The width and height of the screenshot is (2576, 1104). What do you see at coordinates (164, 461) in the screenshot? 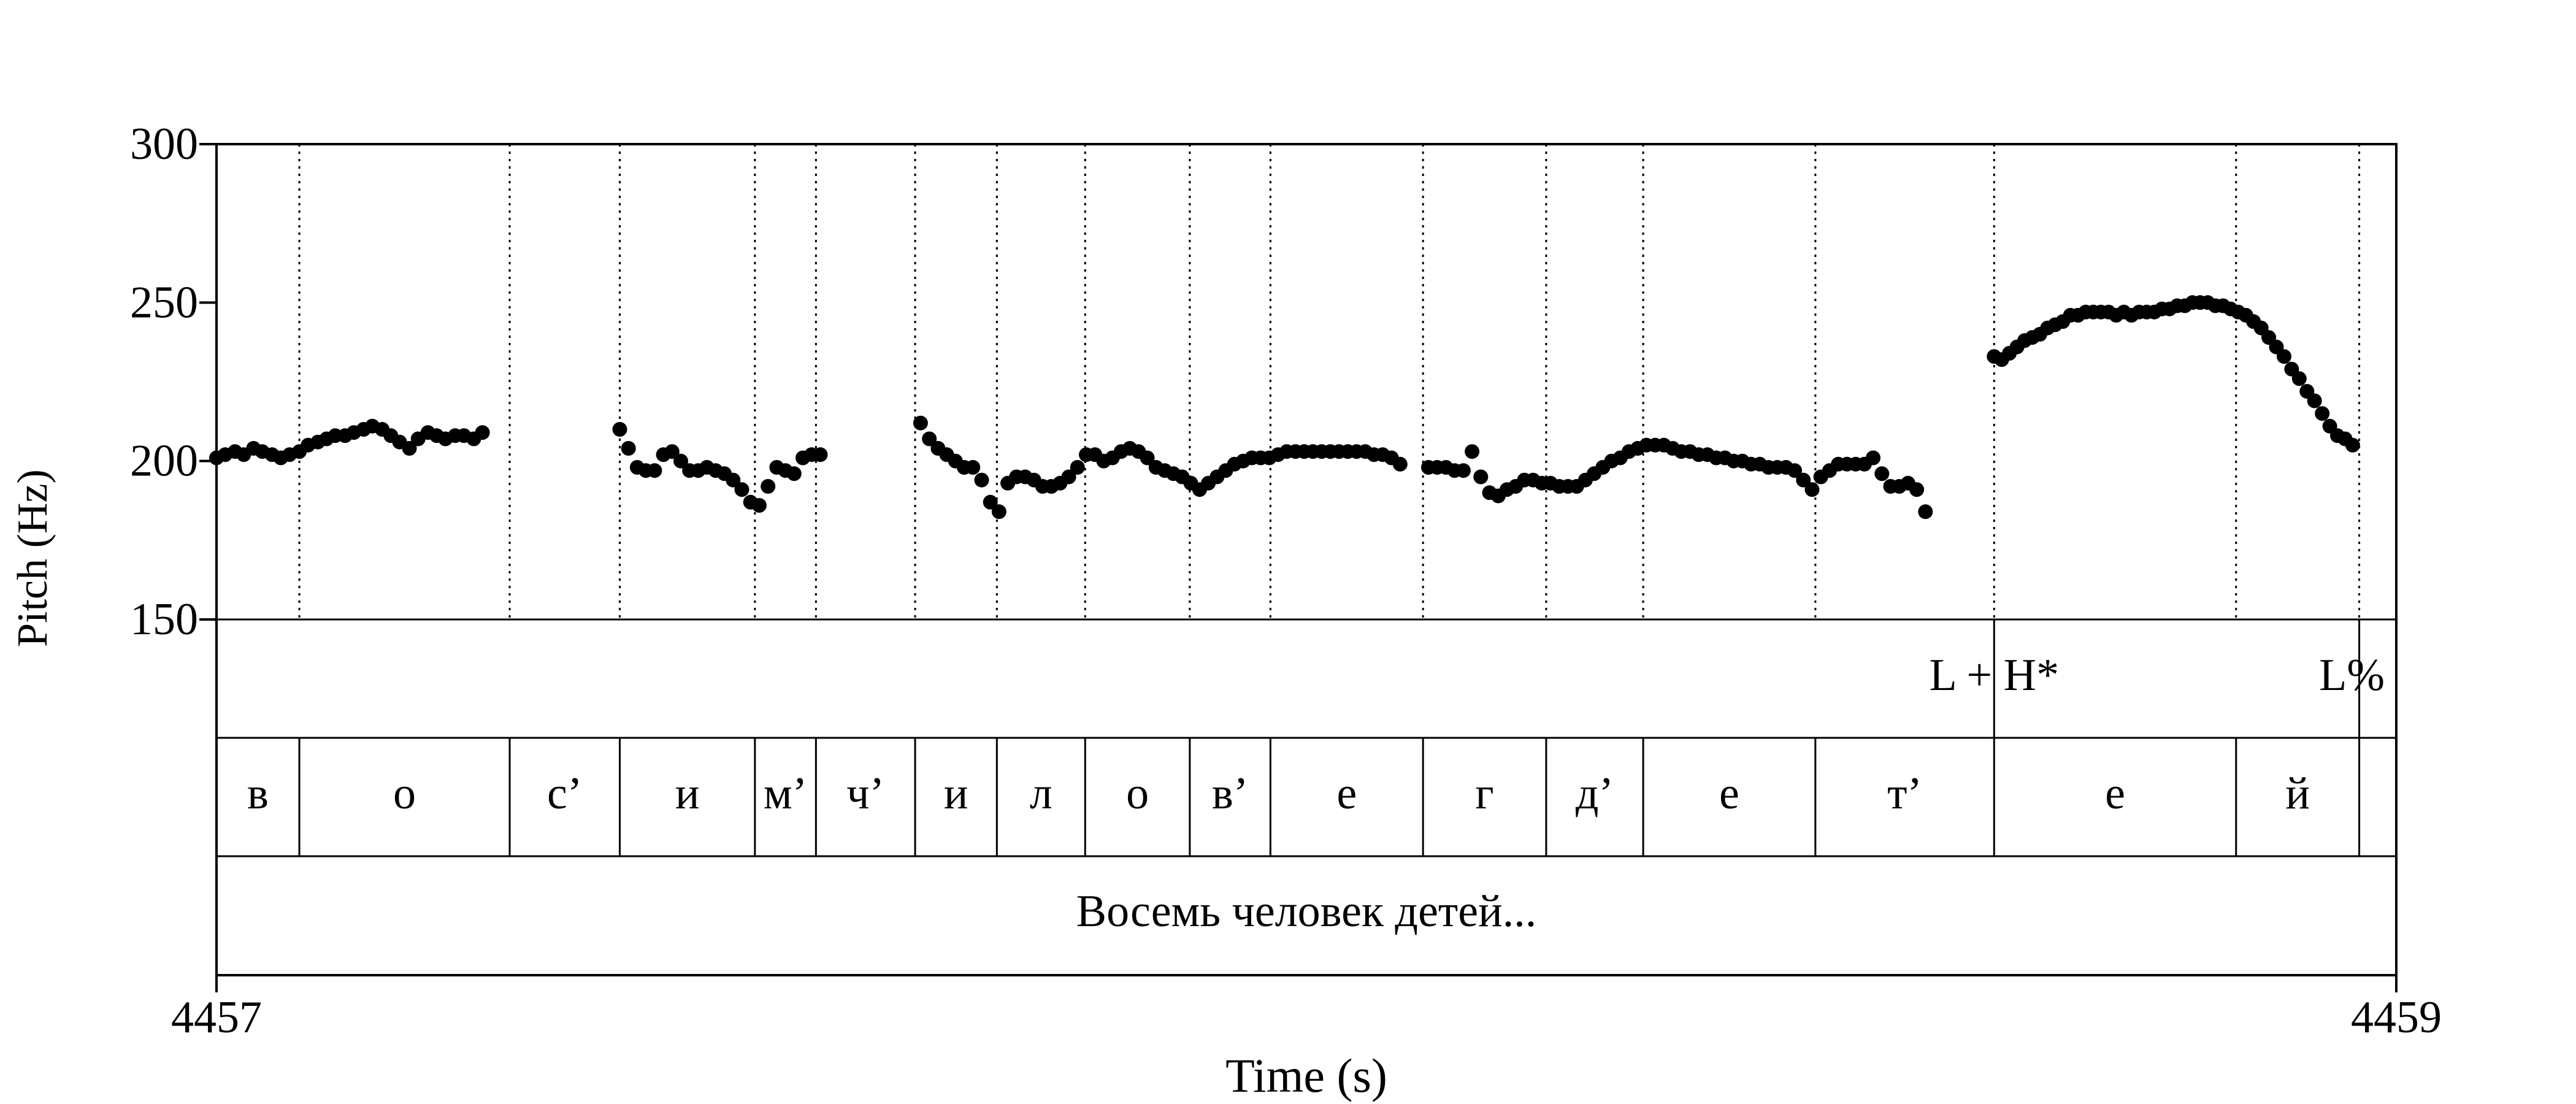
I see `y-tick-label: 200` at bounding box center [164, 461].